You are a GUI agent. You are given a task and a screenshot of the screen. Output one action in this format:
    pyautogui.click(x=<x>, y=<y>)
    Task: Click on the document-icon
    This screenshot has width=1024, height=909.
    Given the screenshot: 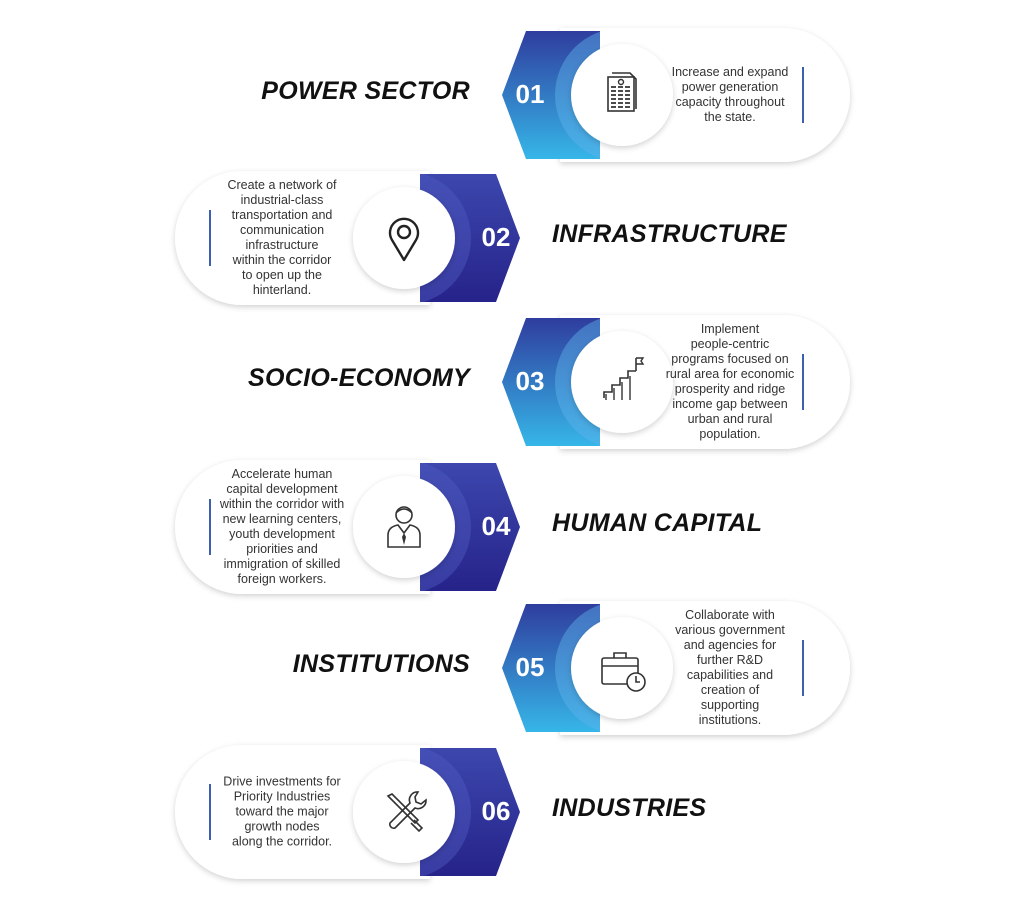 What is the action you would take?
    pyautogui.click(x=622, y=92)
    